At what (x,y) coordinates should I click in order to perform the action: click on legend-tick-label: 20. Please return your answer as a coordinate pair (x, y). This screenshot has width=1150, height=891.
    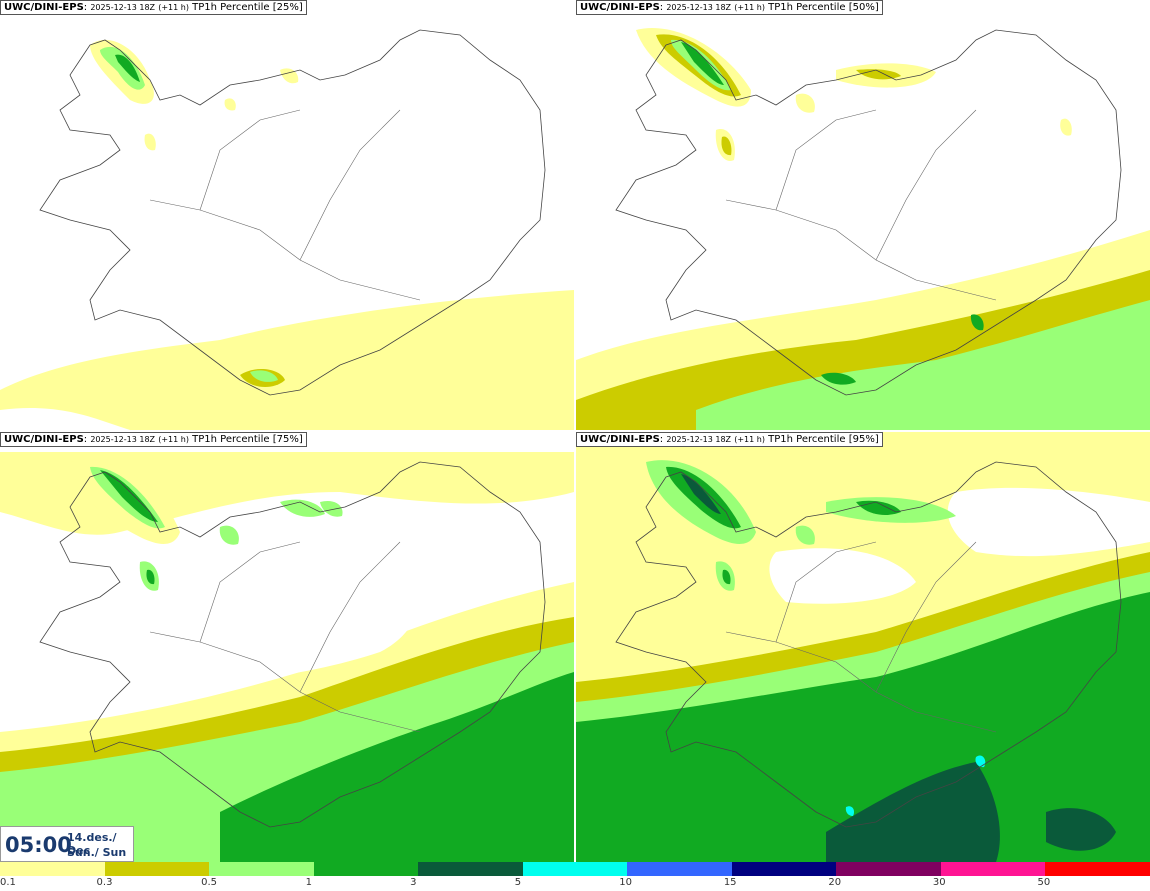
    Looking at the image, I should click on (835, 882).